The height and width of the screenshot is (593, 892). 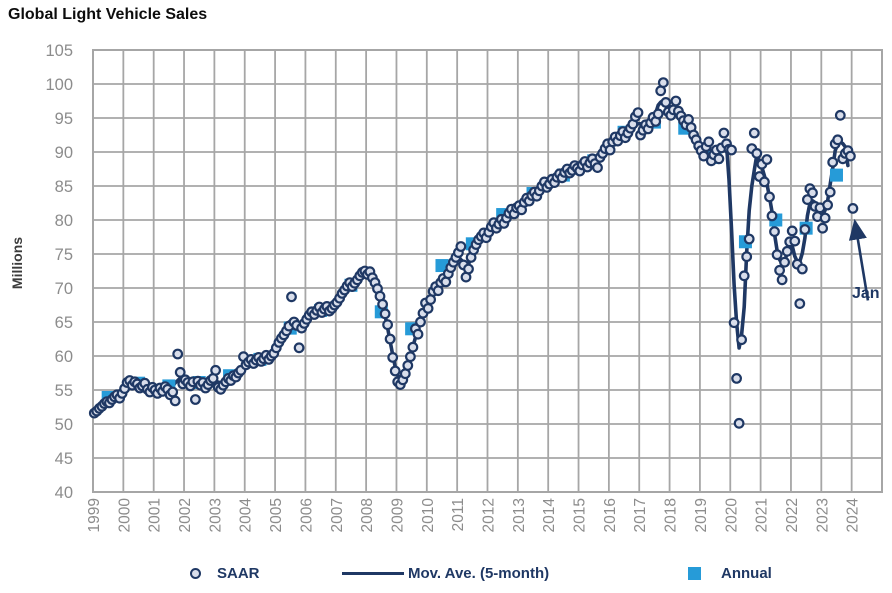 What do you see at coordinates (694, 573) in the screenshot?
I see `annual-marker-icon` at bounding box center [694, 573].